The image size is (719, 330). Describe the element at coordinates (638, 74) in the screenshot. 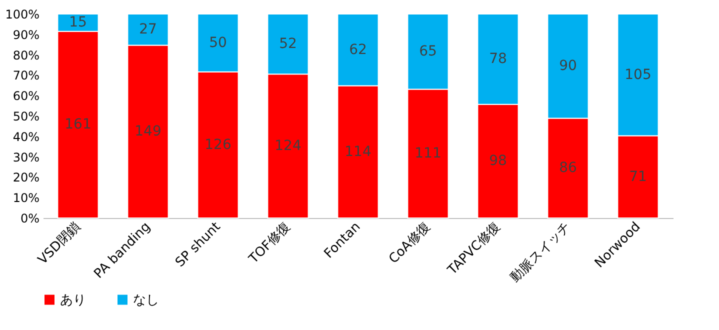

I see `annotation: 105` at that location.